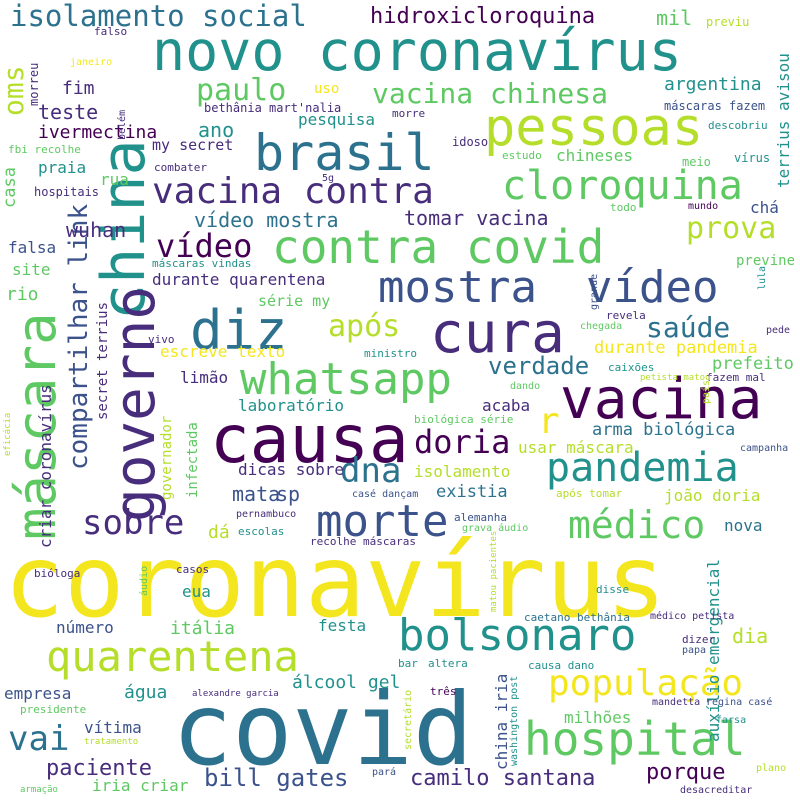 The height and width of the screenshot is (800, 800). I want to click on word-ivermectina: ivermectina, so click(98, 132).